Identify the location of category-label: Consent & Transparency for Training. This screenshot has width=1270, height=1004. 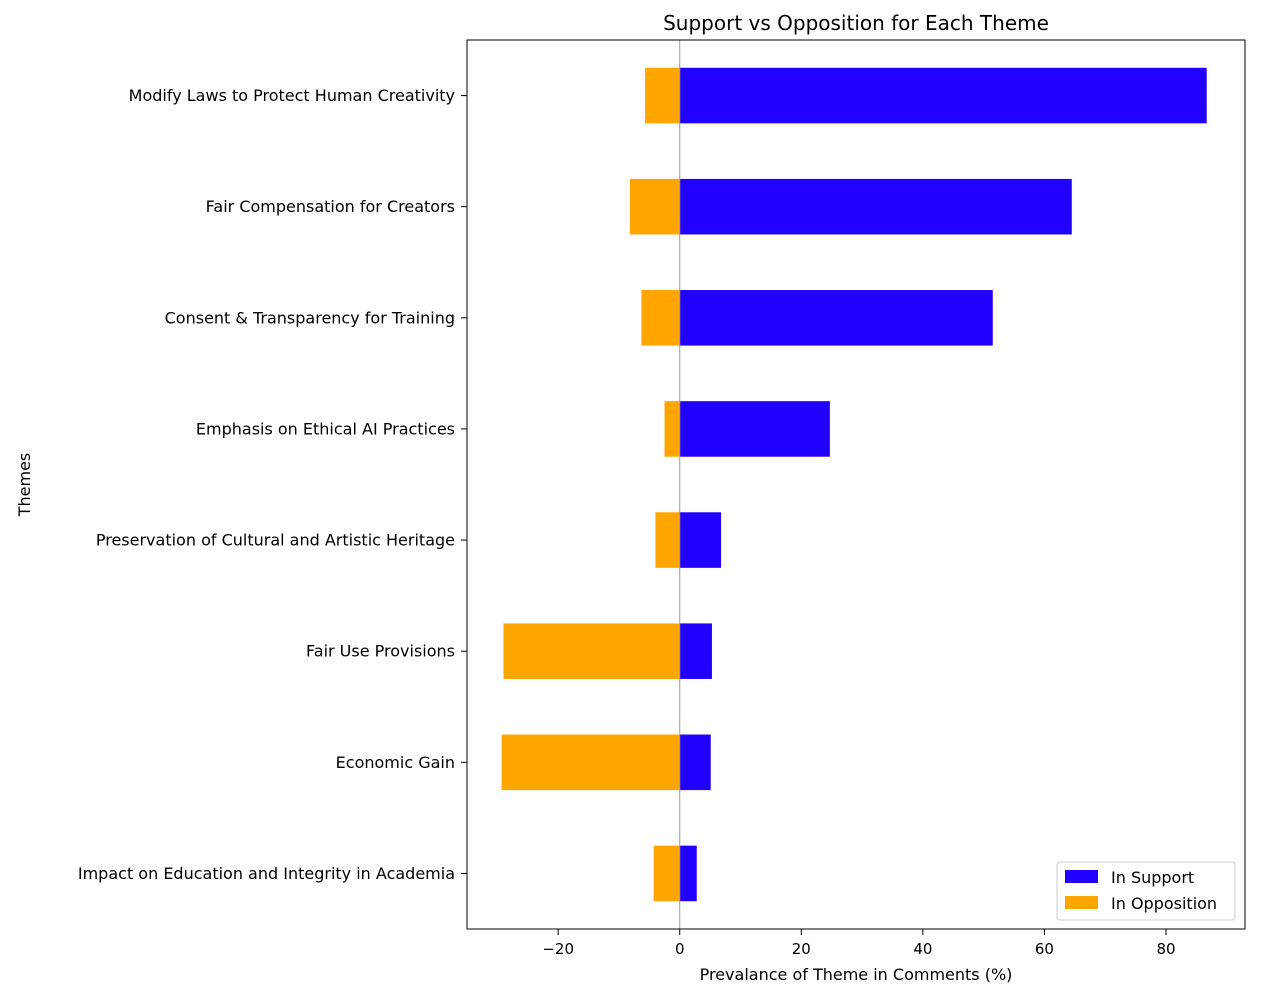
(310, 317).